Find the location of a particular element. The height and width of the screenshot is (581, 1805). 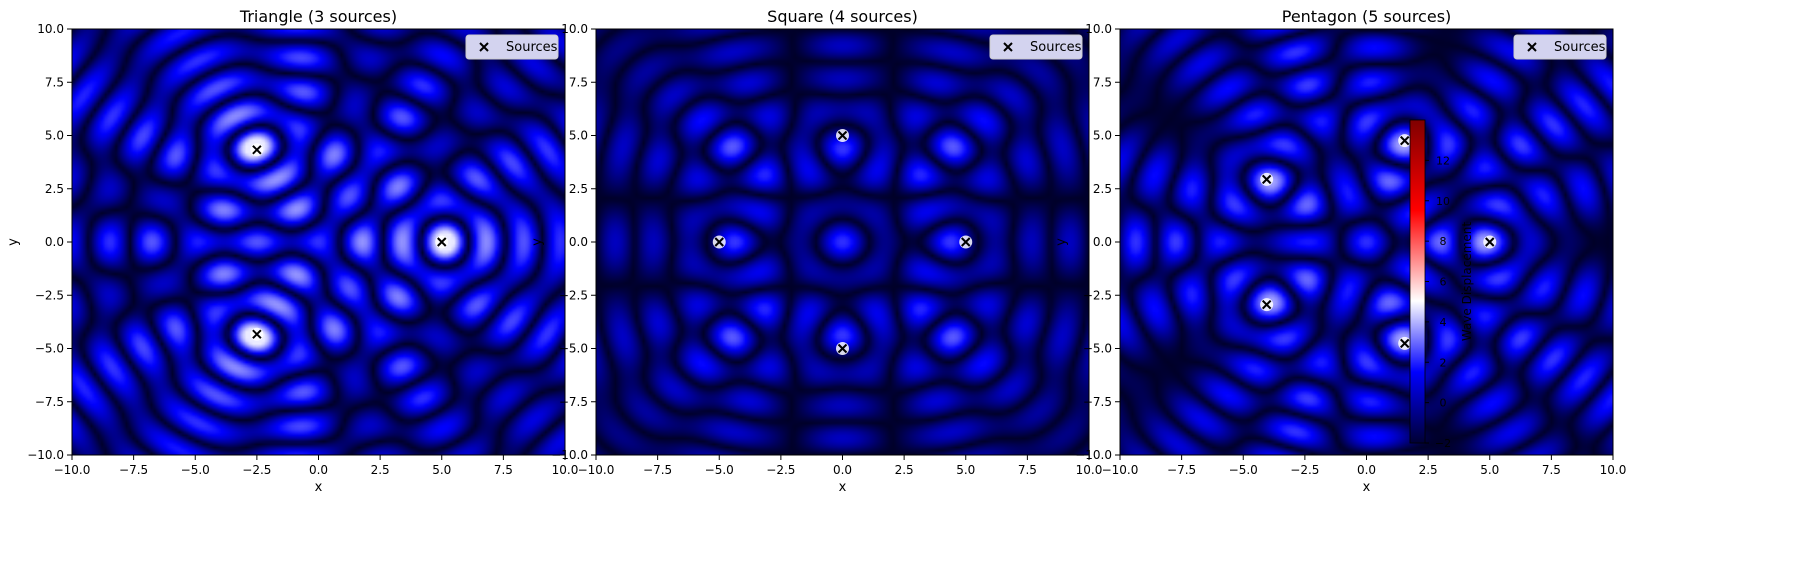

colorbar-tick-label: 8 is located at coordinates (1443, 241).